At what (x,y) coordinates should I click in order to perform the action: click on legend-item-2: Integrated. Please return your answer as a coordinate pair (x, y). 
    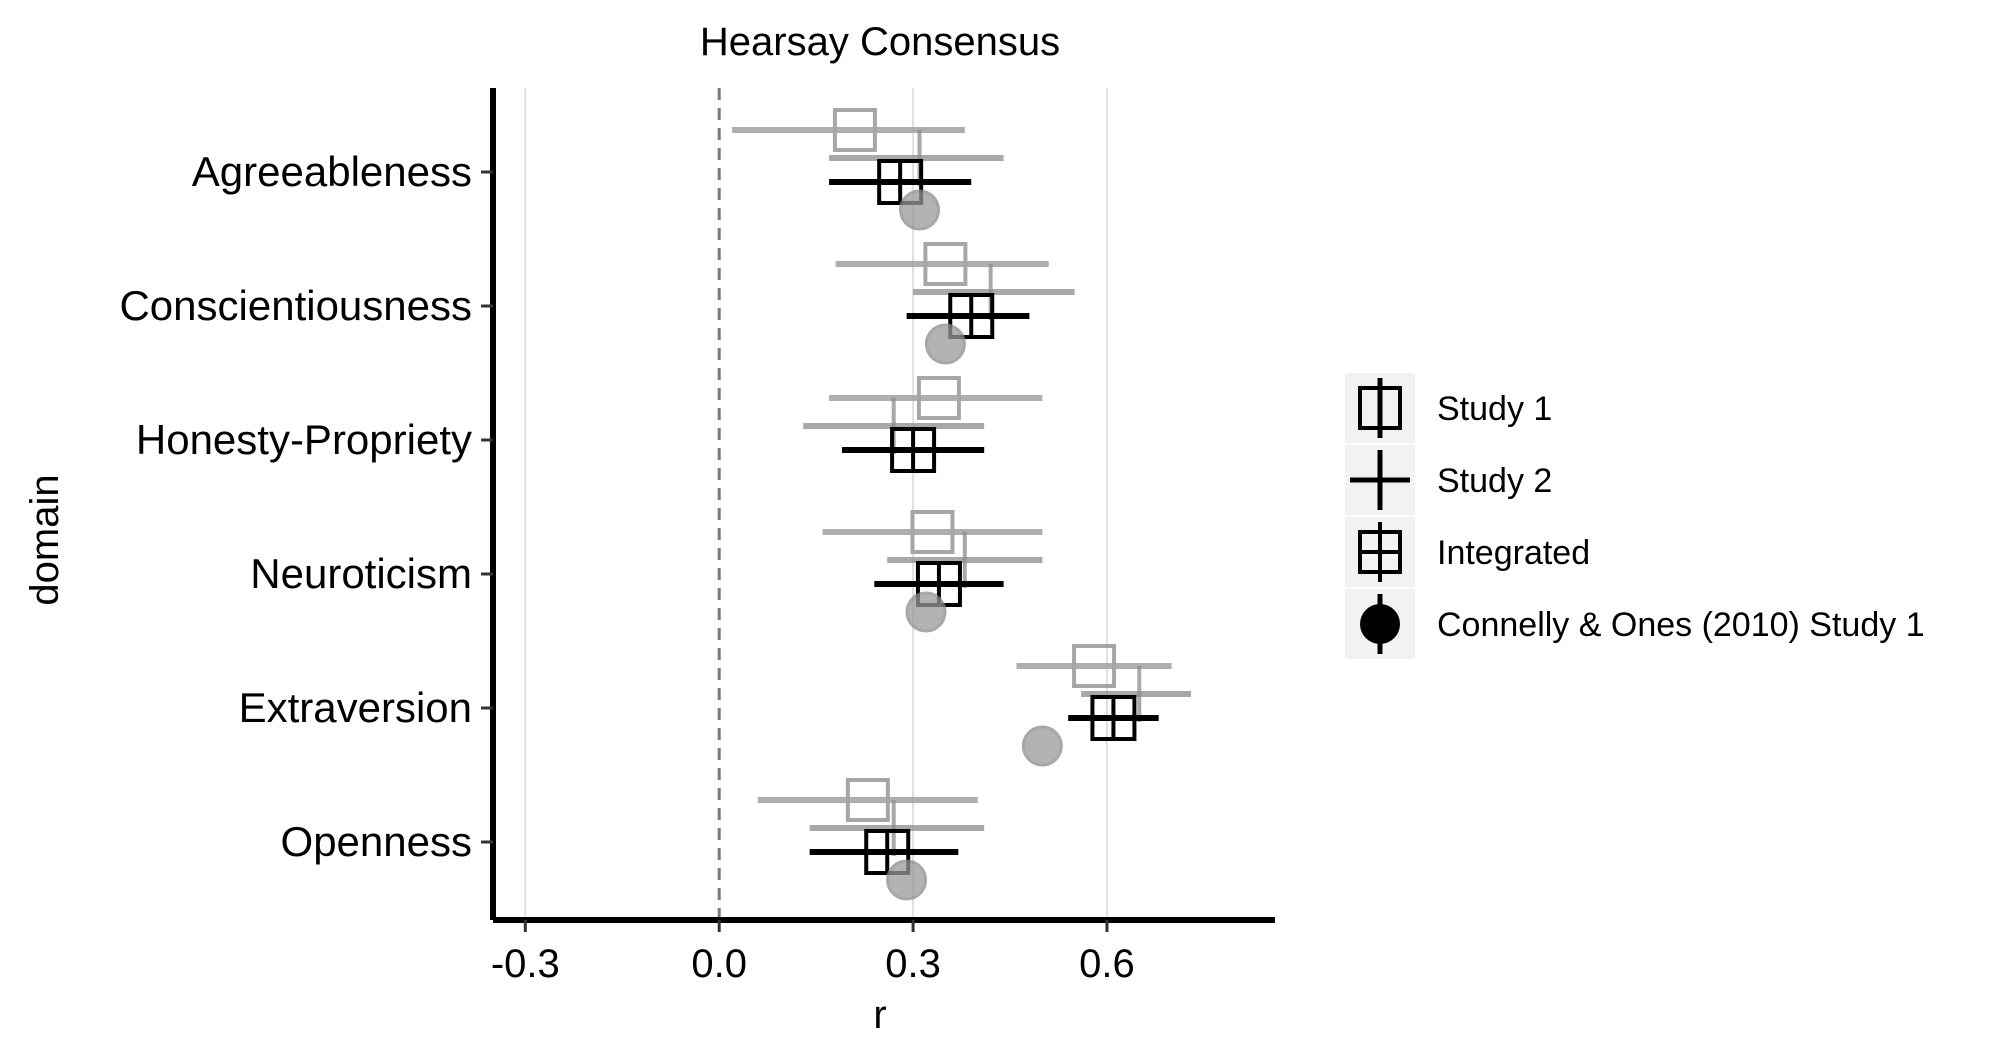
    Looking at the image, I should click on (1467, 552).